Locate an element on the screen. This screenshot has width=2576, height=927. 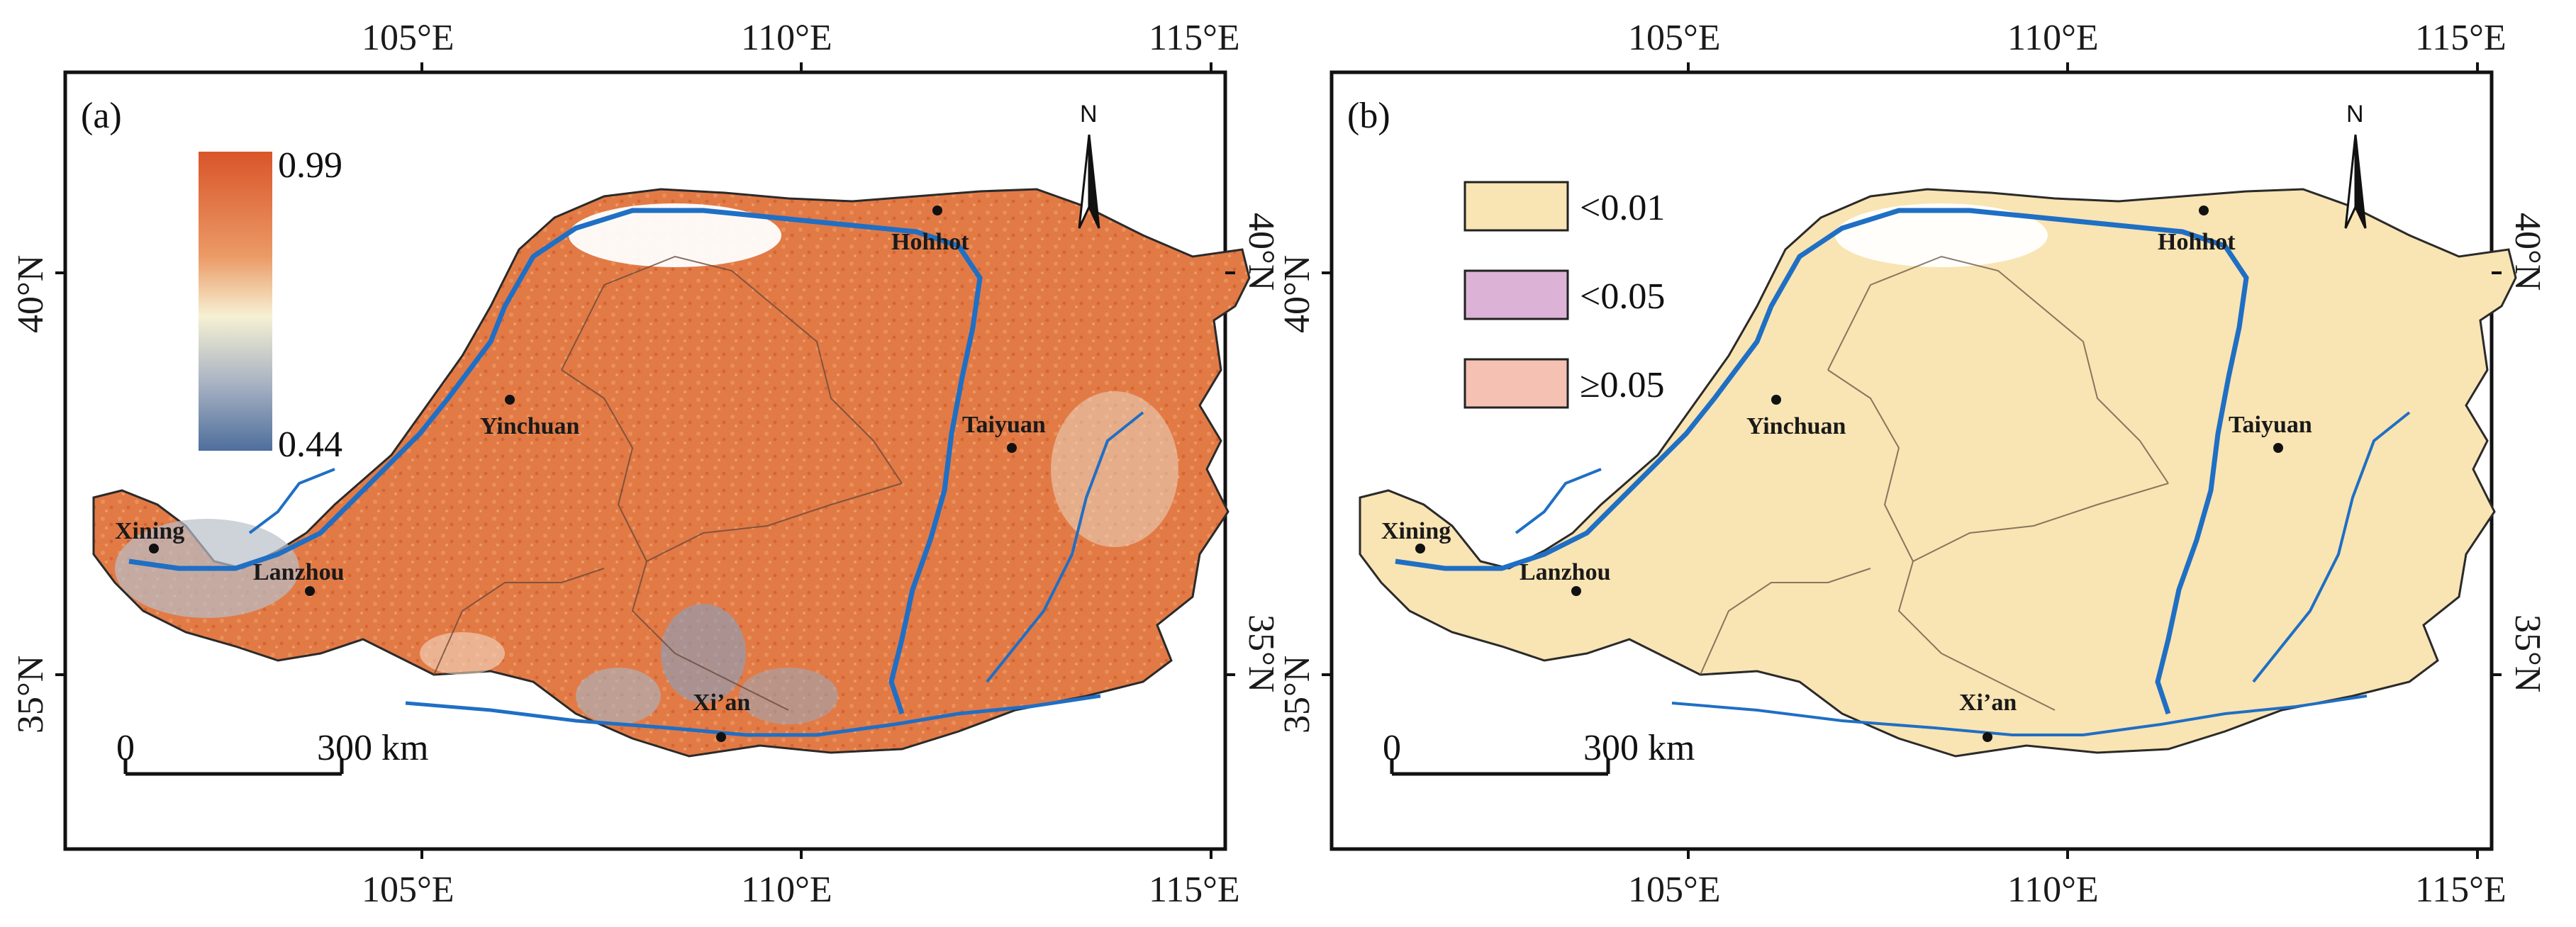
panel-label: (a) is located at coordinates (102, 116).